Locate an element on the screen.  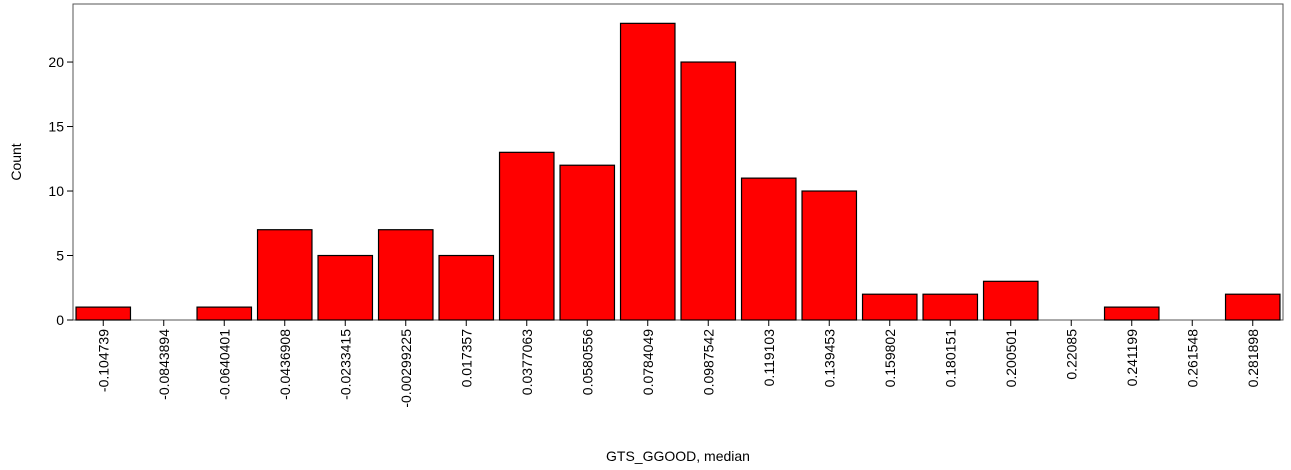
x-tick-label: -0.0233415 is located at coordinates (345, 364).